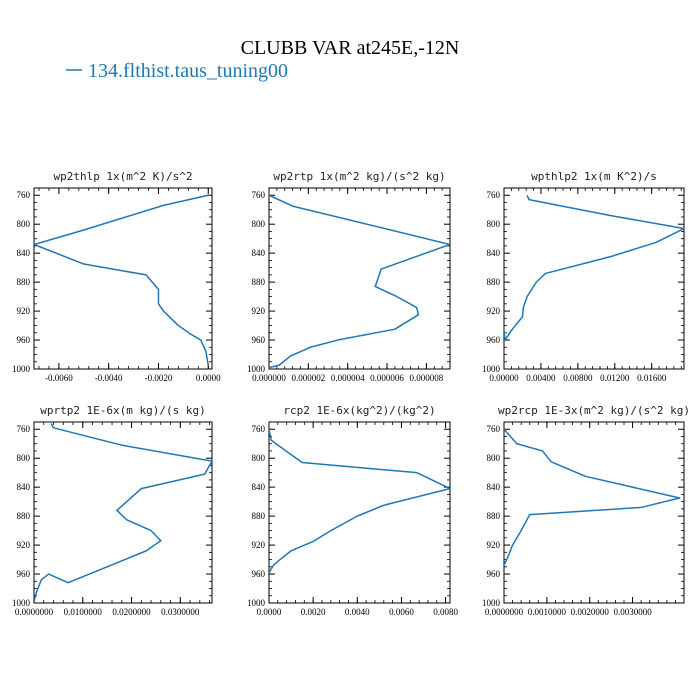  What do you see at coordinates (652, 378) in the screenshot?
I see `x-tick-label: 0.01600` at bounding box center [652, 378].